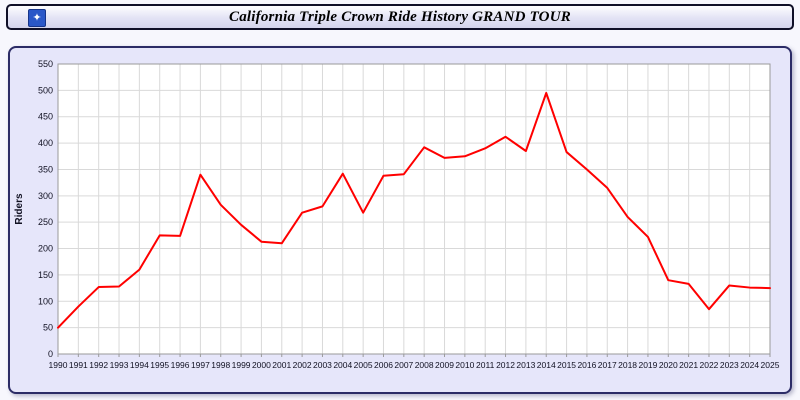 This screenshot has height=400, width=800. Describe the element at coordinates (403, 365) in the screenshot. I see `svg-text: 2007` at that location.